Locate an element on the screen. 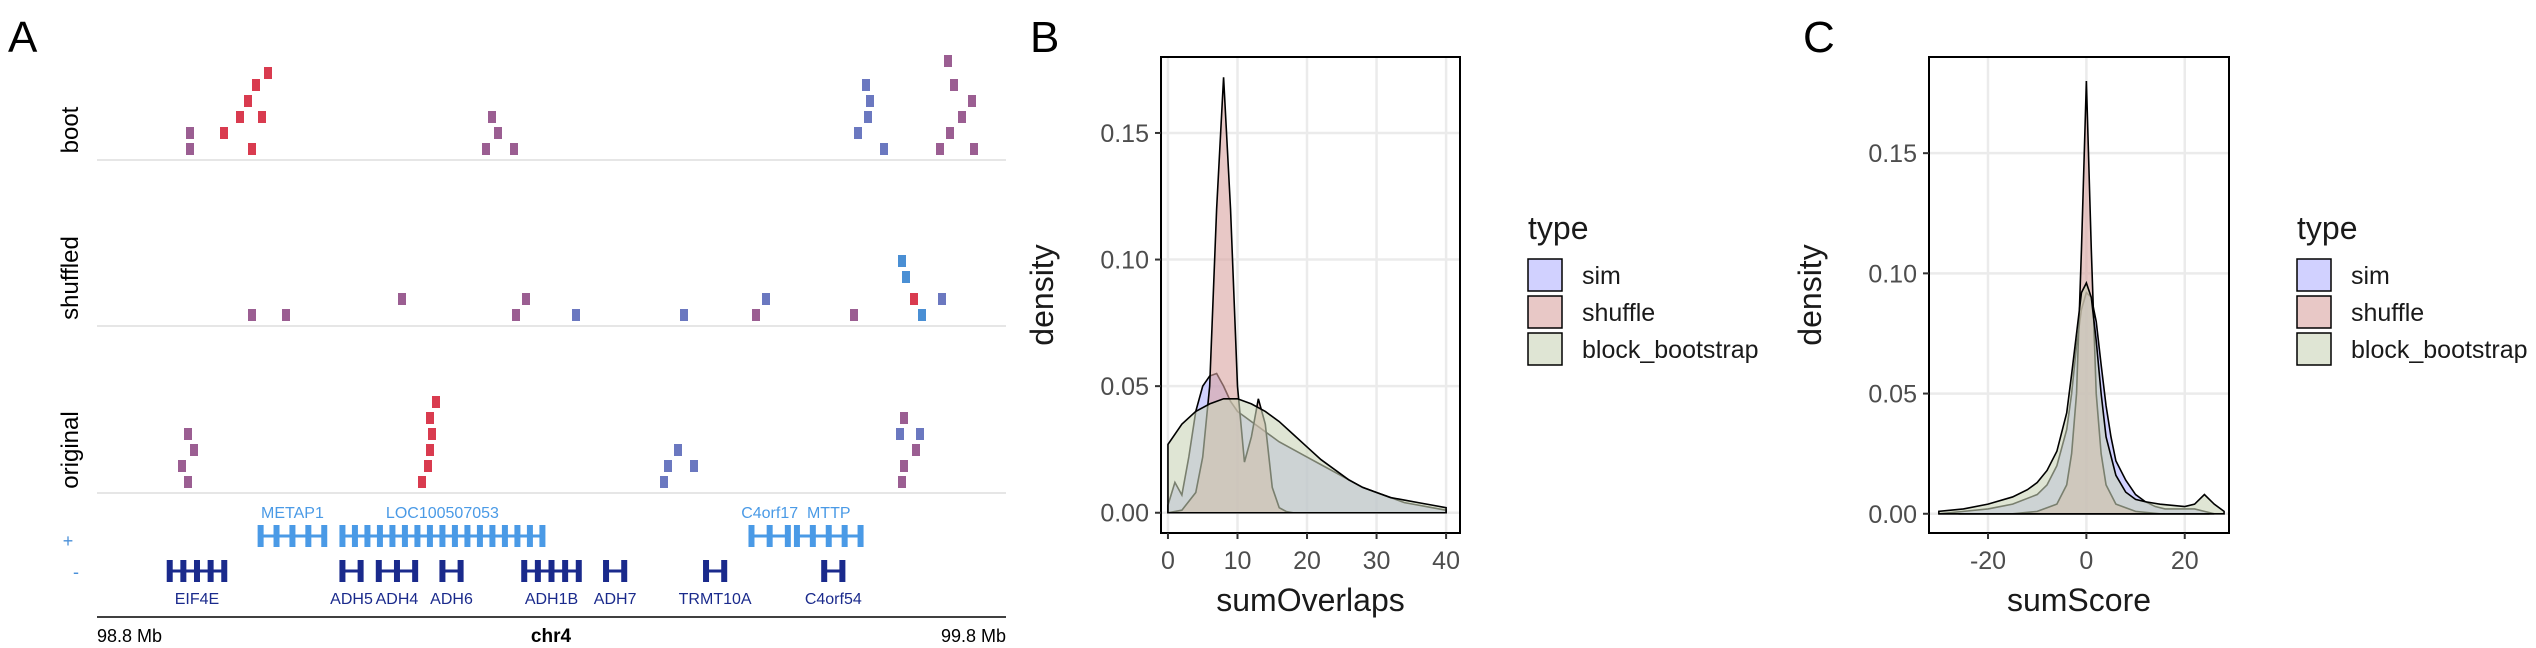  gene-label-loc100507053: LOC100507053 is located at coordinates (442, 513).